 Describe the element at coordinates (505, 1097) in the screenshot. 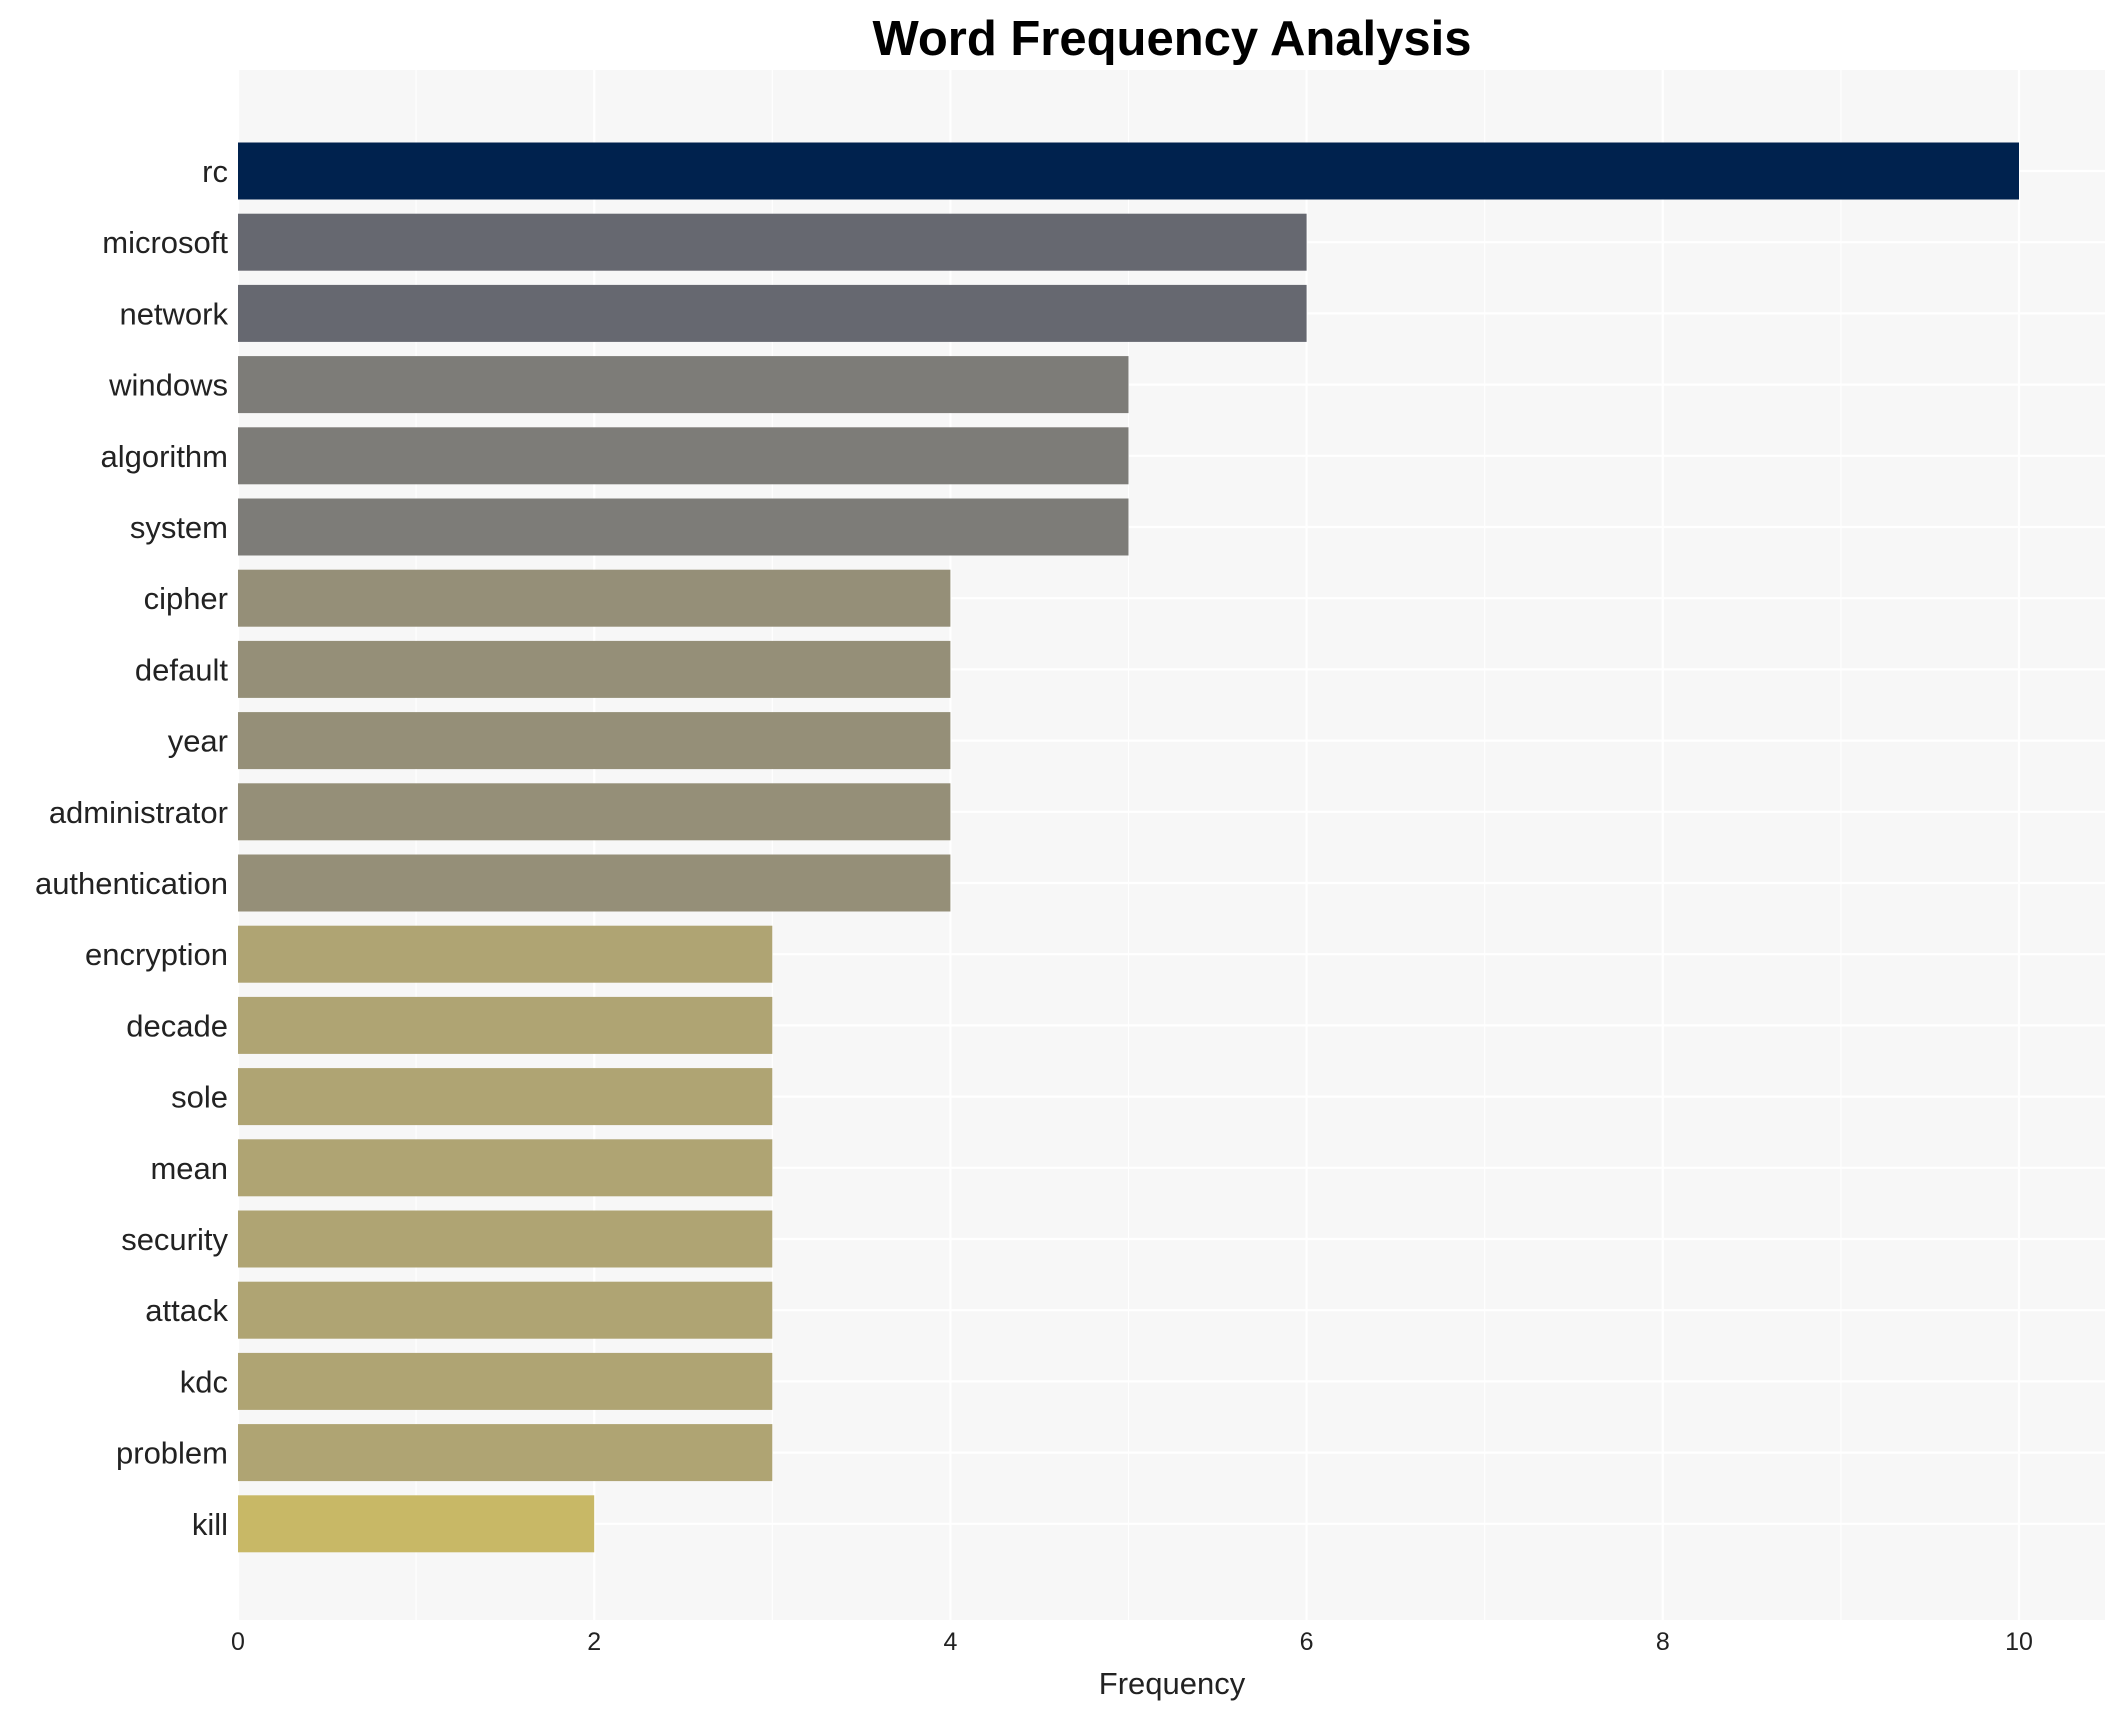

I see `bar-sole` at that location.